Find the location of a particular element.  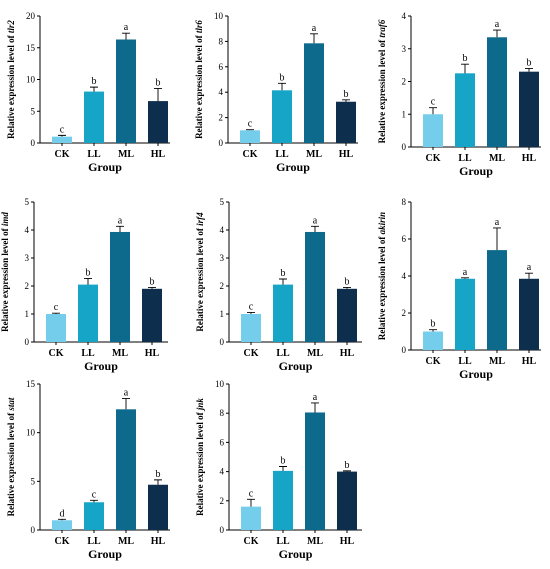

y-axis-title-gene: akirin is located at coordinates (382, 223).